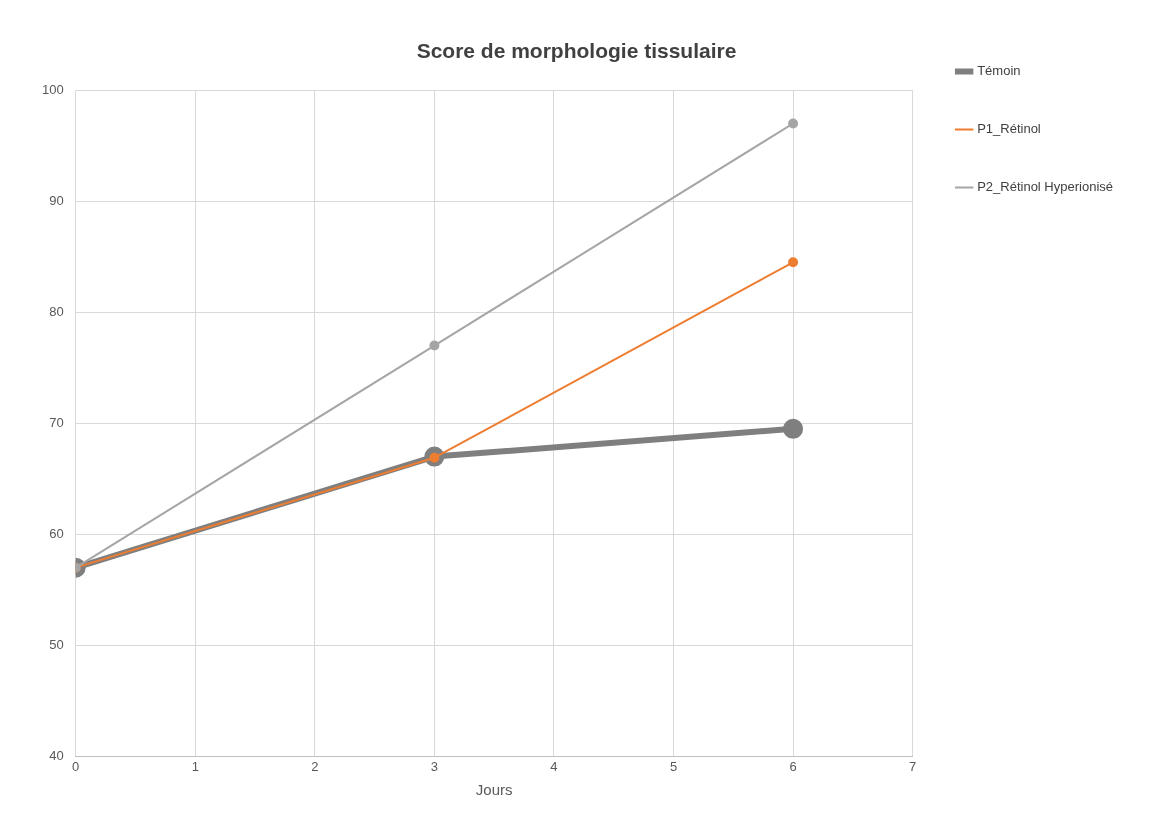 The image size is (1163, 824). I want to click on y-tick-label: 40, so click(56, 755).